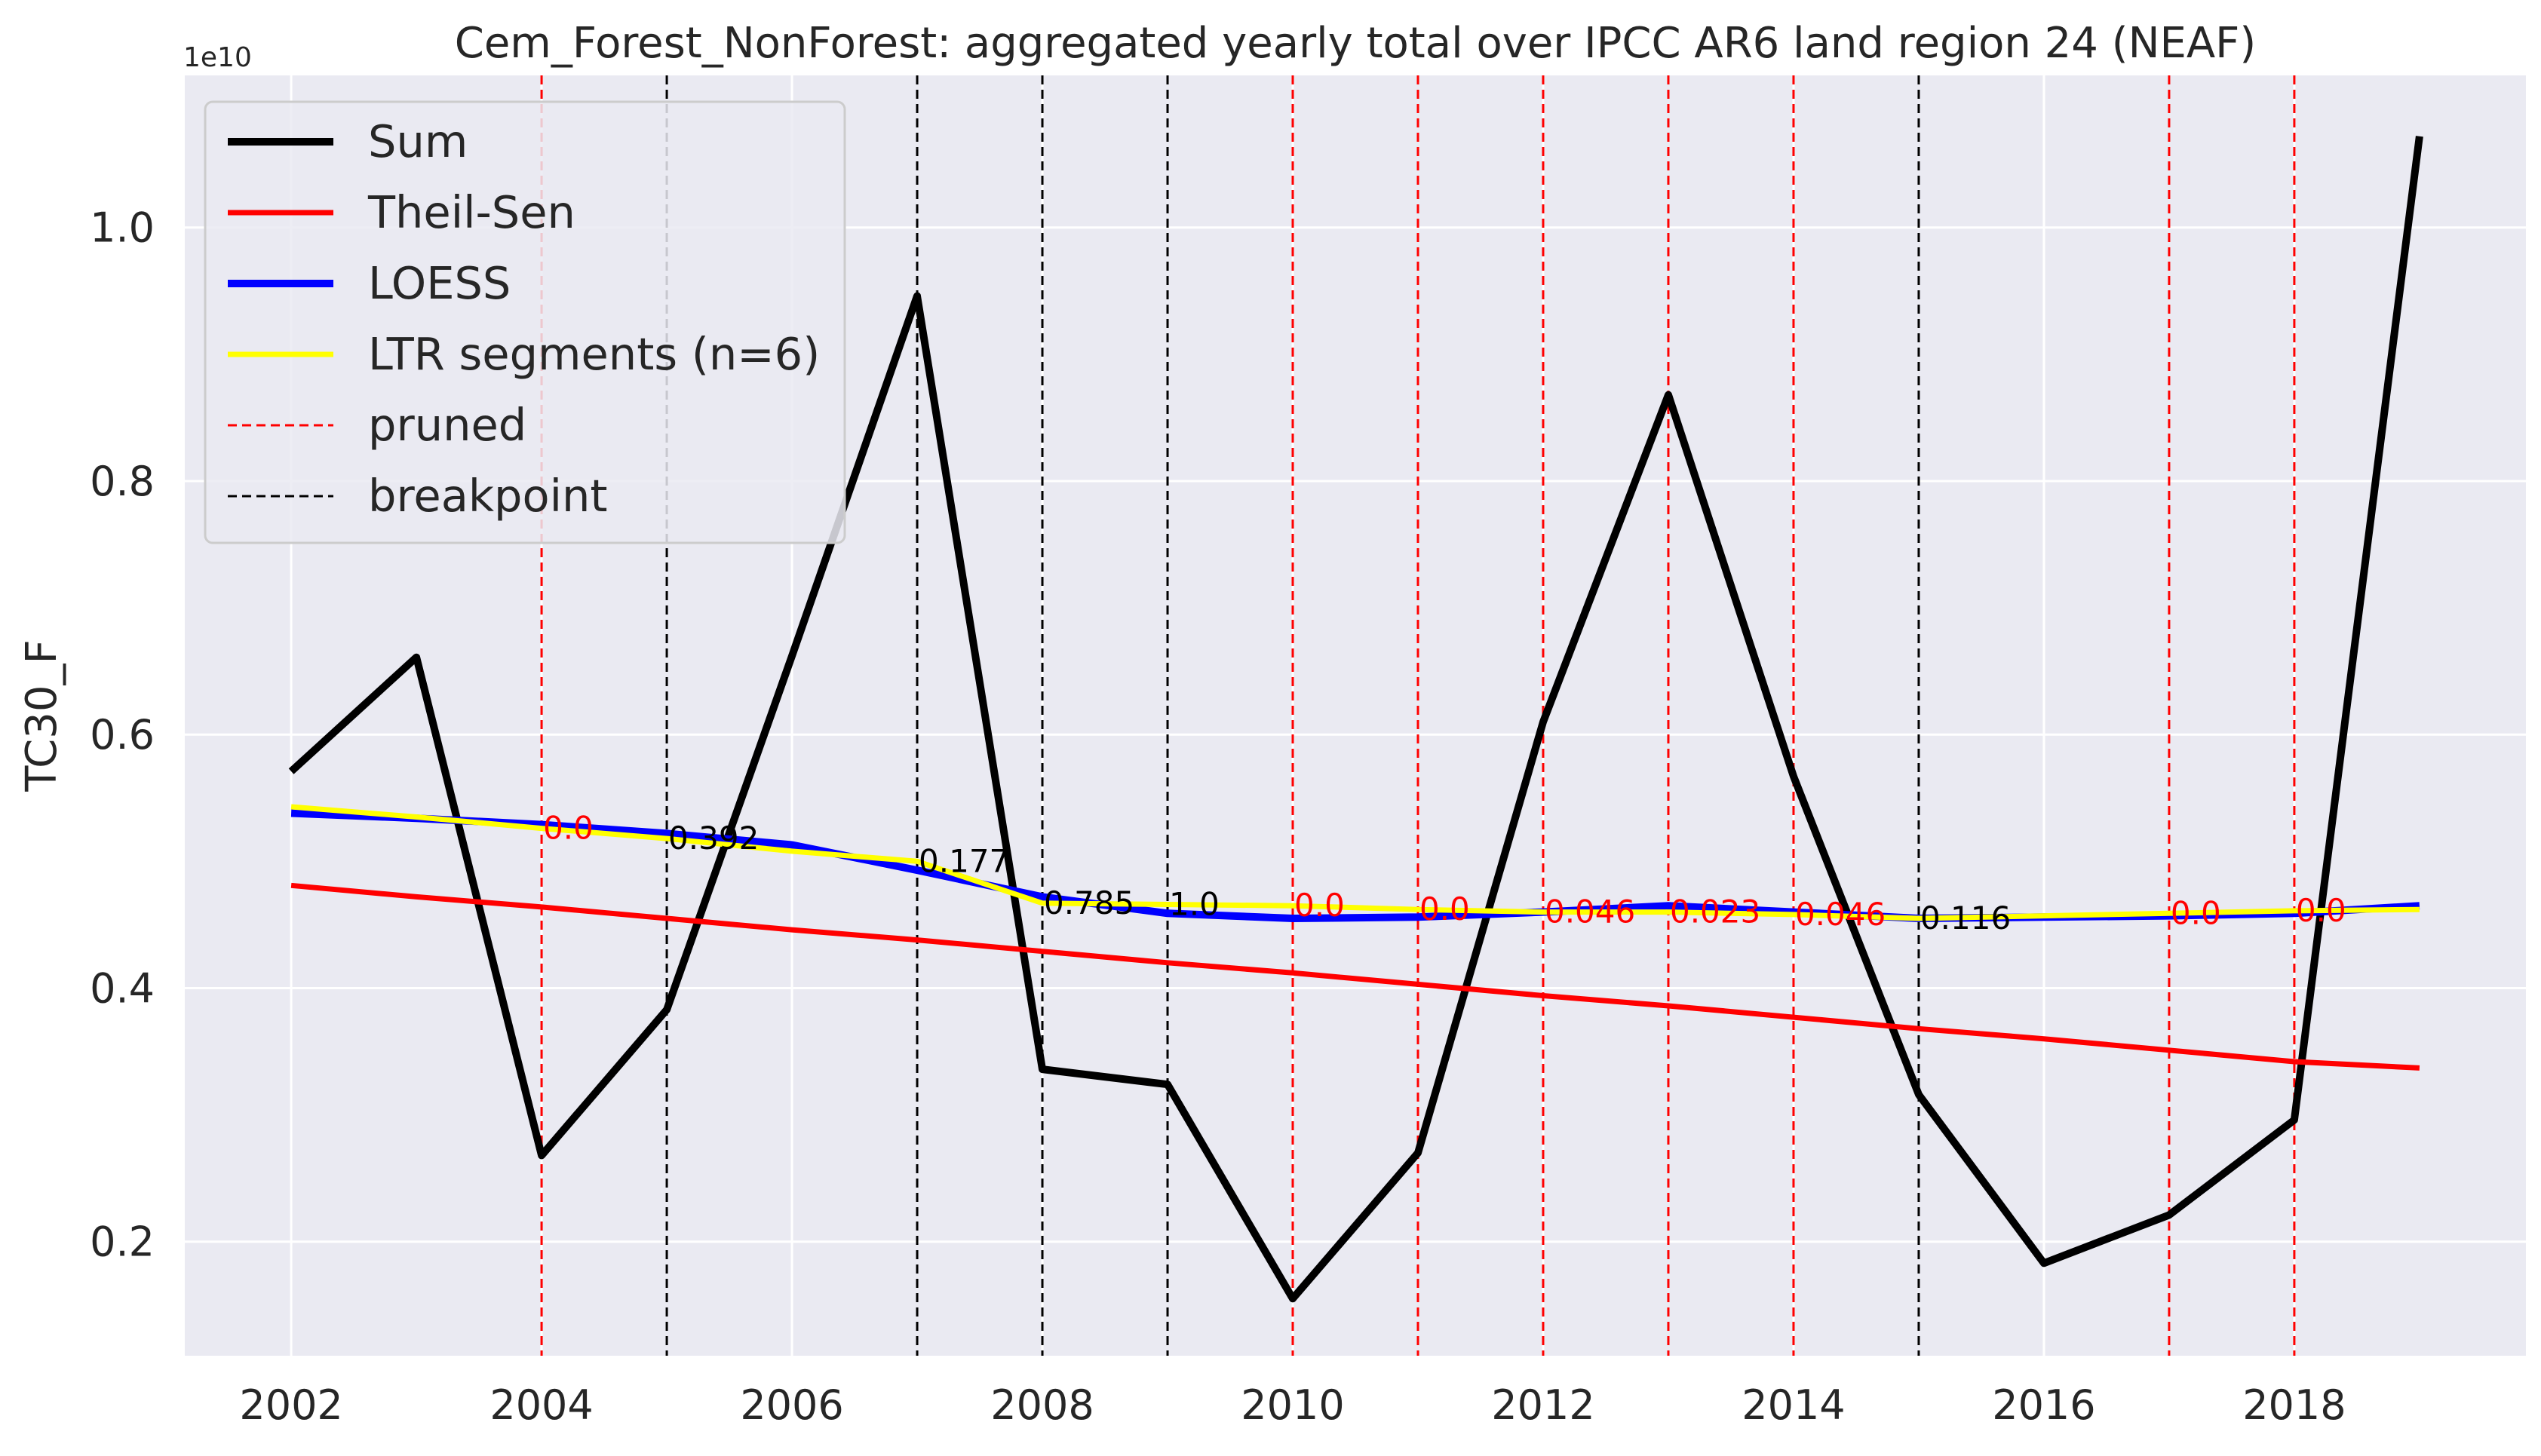  Describe the element at coordinates (290, 1405) in the screenshot. I see `x-tick-label: 2002` at that location.